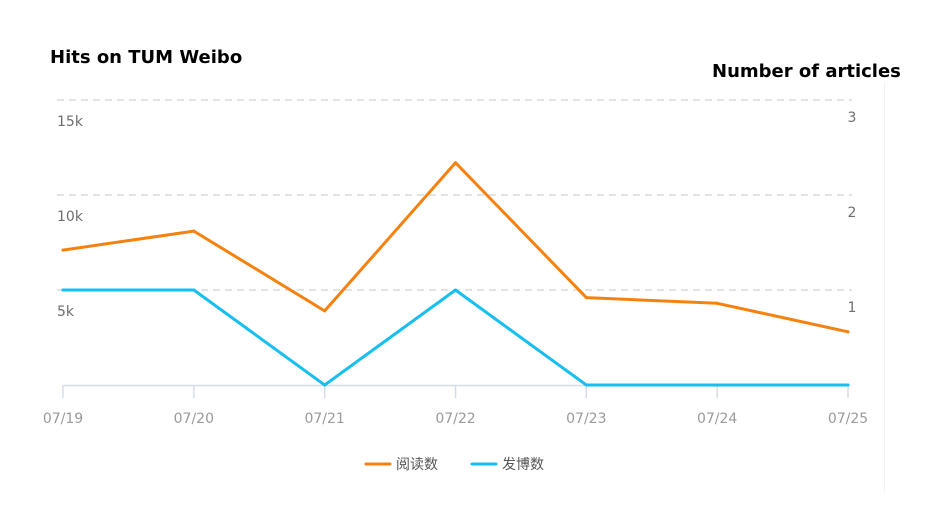 This screenshot has height=529, width=941. I want to click on y-tick-label: 15k, so click(70, 122).